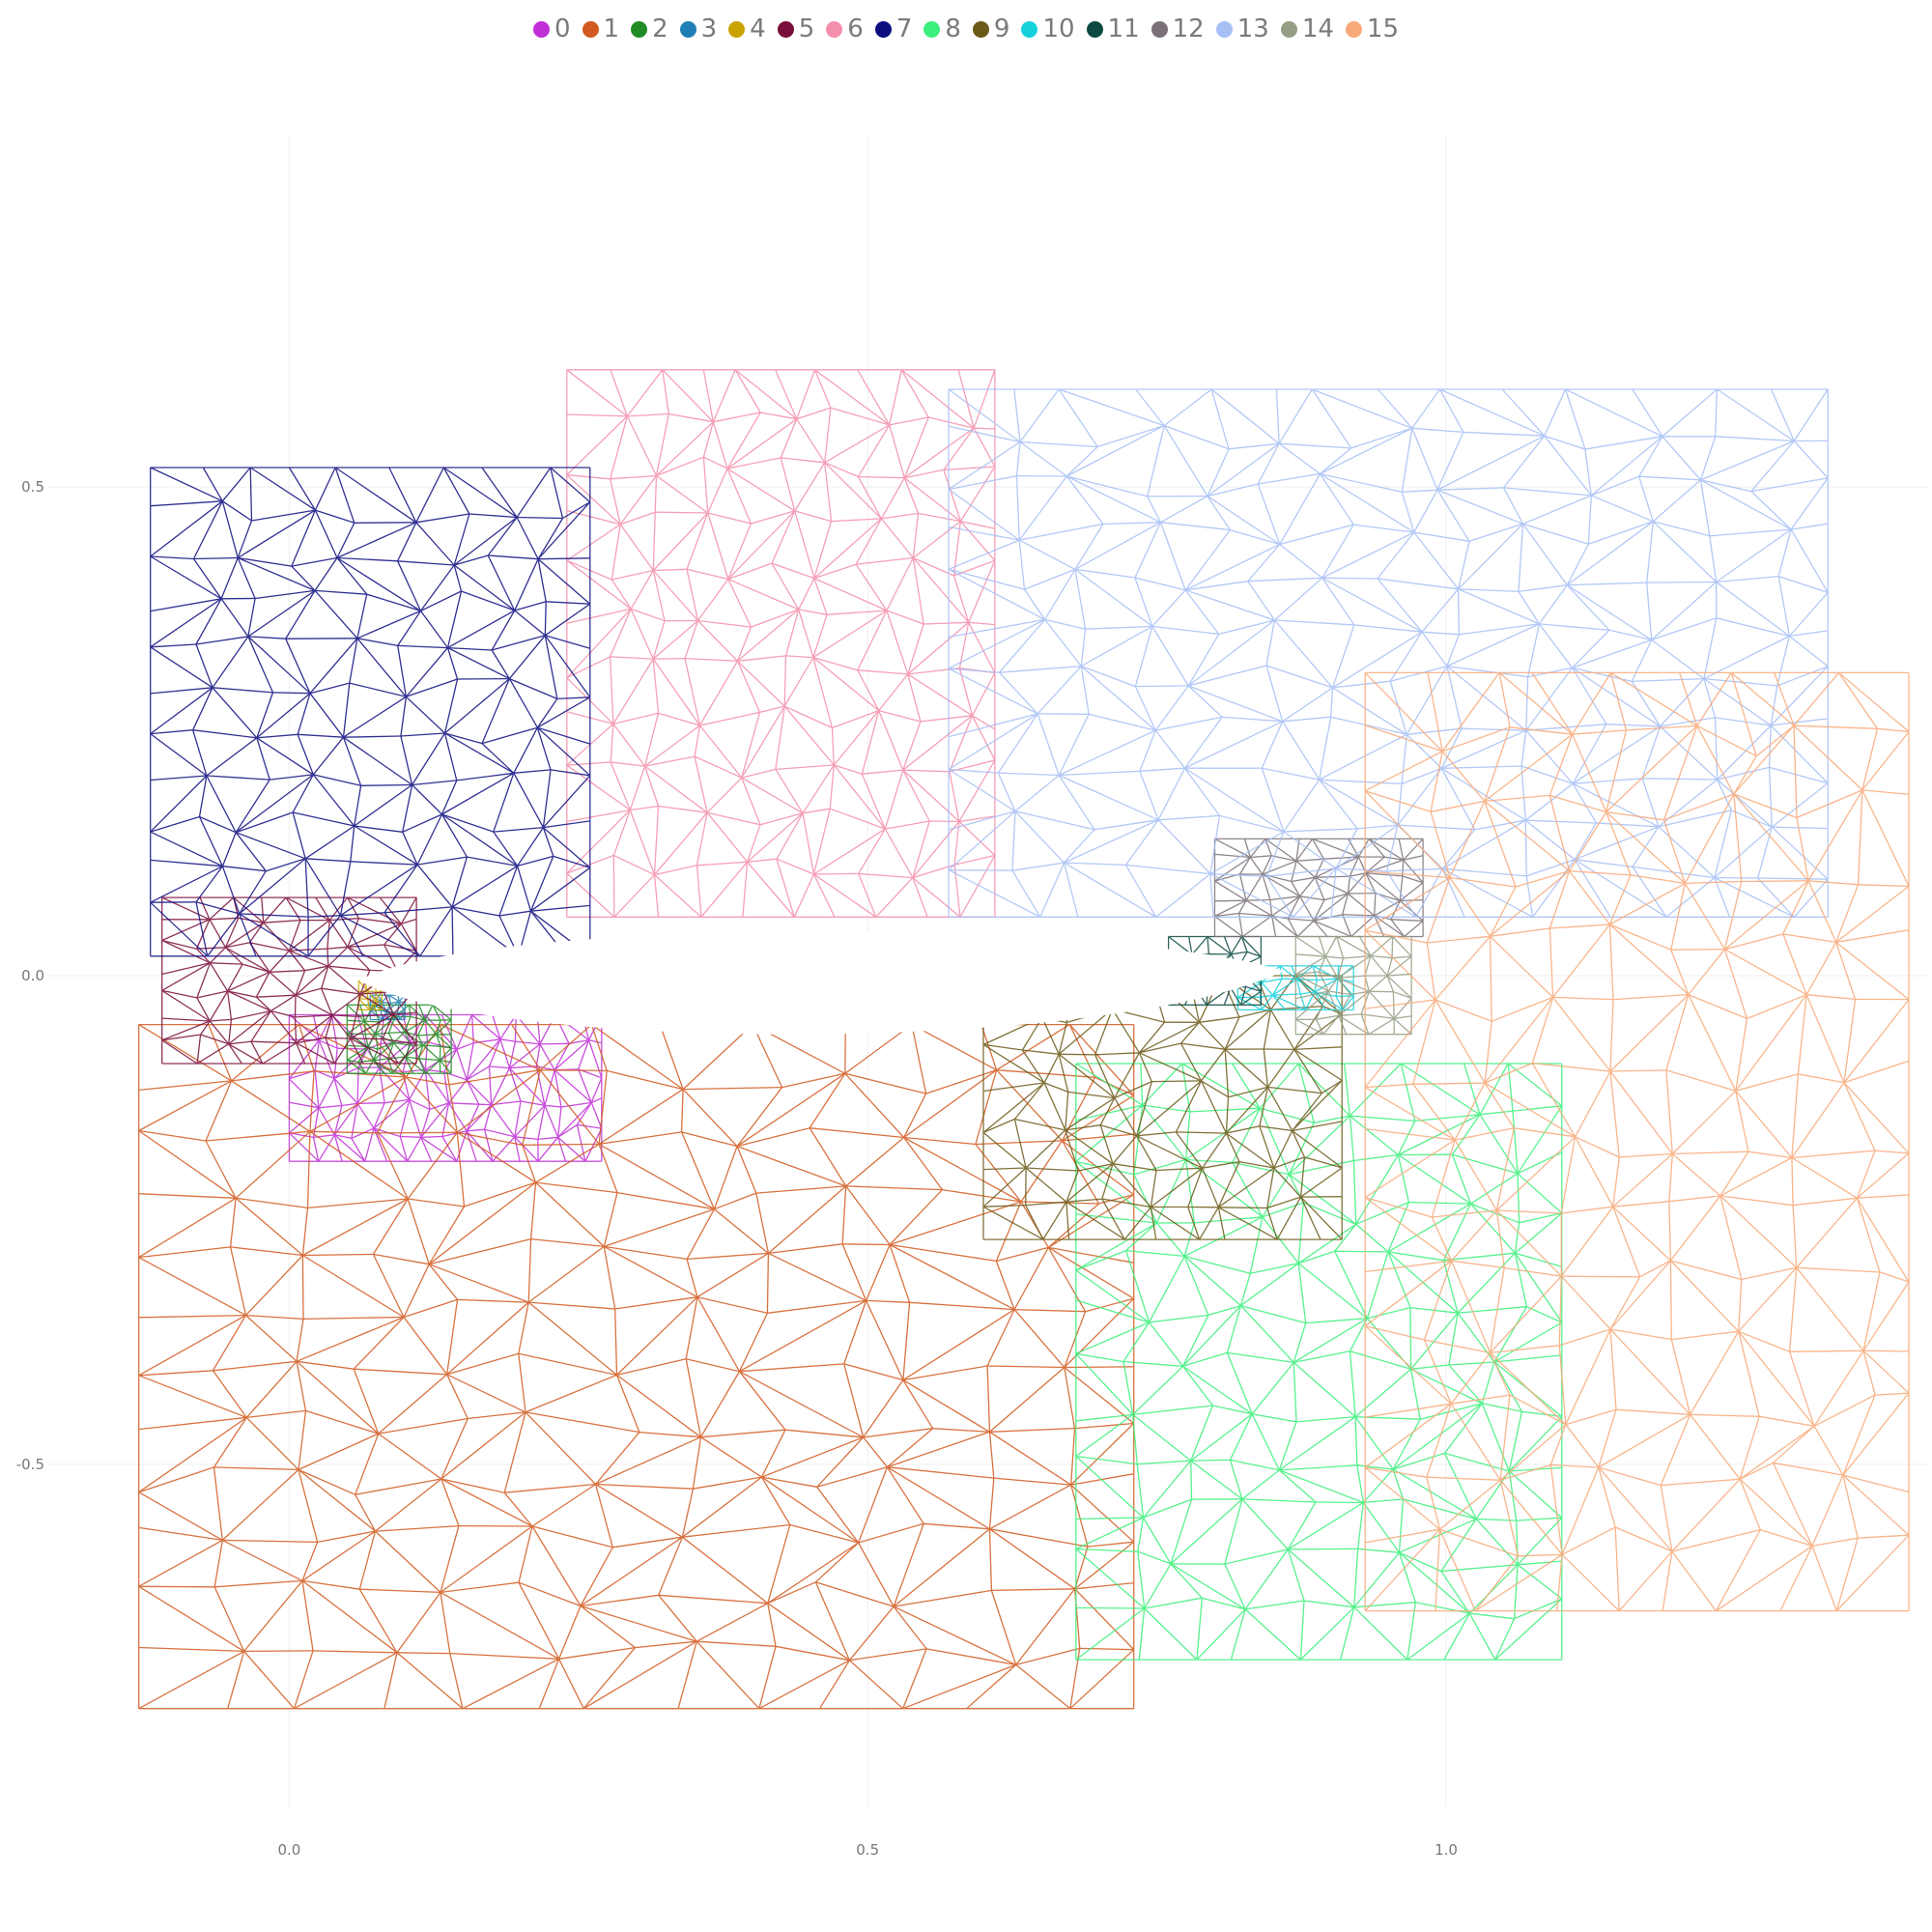 The width and height of the screenshot is (1932, 1932). What do you see at coordinates (942, 28) in the screenshot?
I see `legend-item-8: 8` at bounding box center [942, 28].